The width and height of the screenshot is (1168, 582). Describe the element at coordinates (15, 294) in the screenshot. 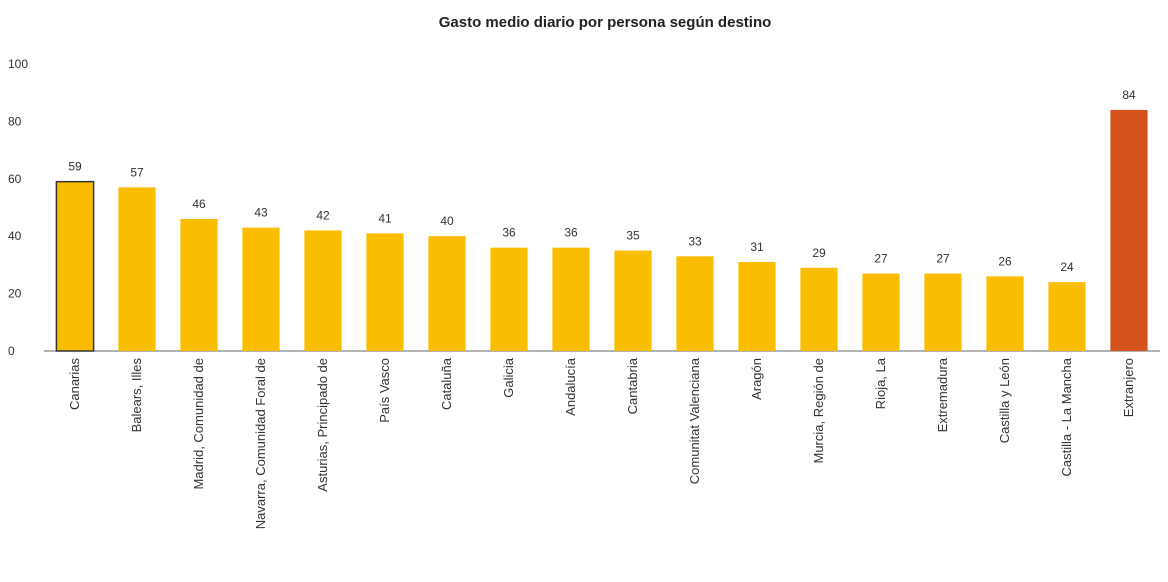

I see `y-tick-label: 20` at that location.